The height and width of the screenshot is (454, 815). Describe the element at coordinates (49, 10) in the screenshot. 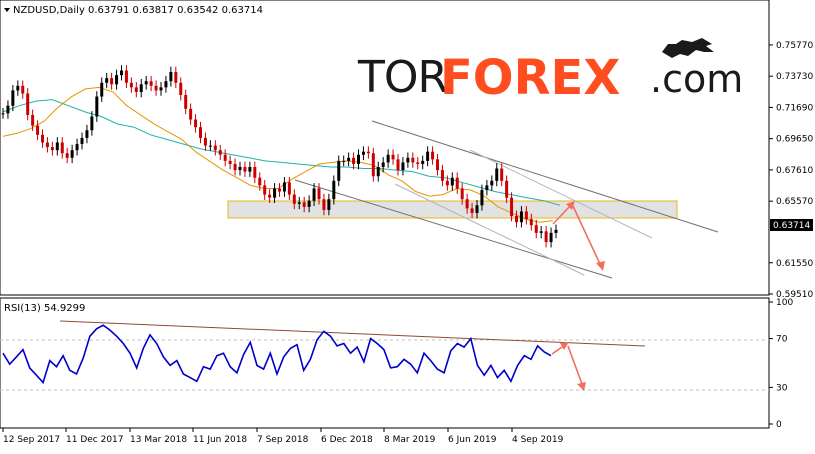

I see `symbol-label: NZDUSD,Daily` at that location.